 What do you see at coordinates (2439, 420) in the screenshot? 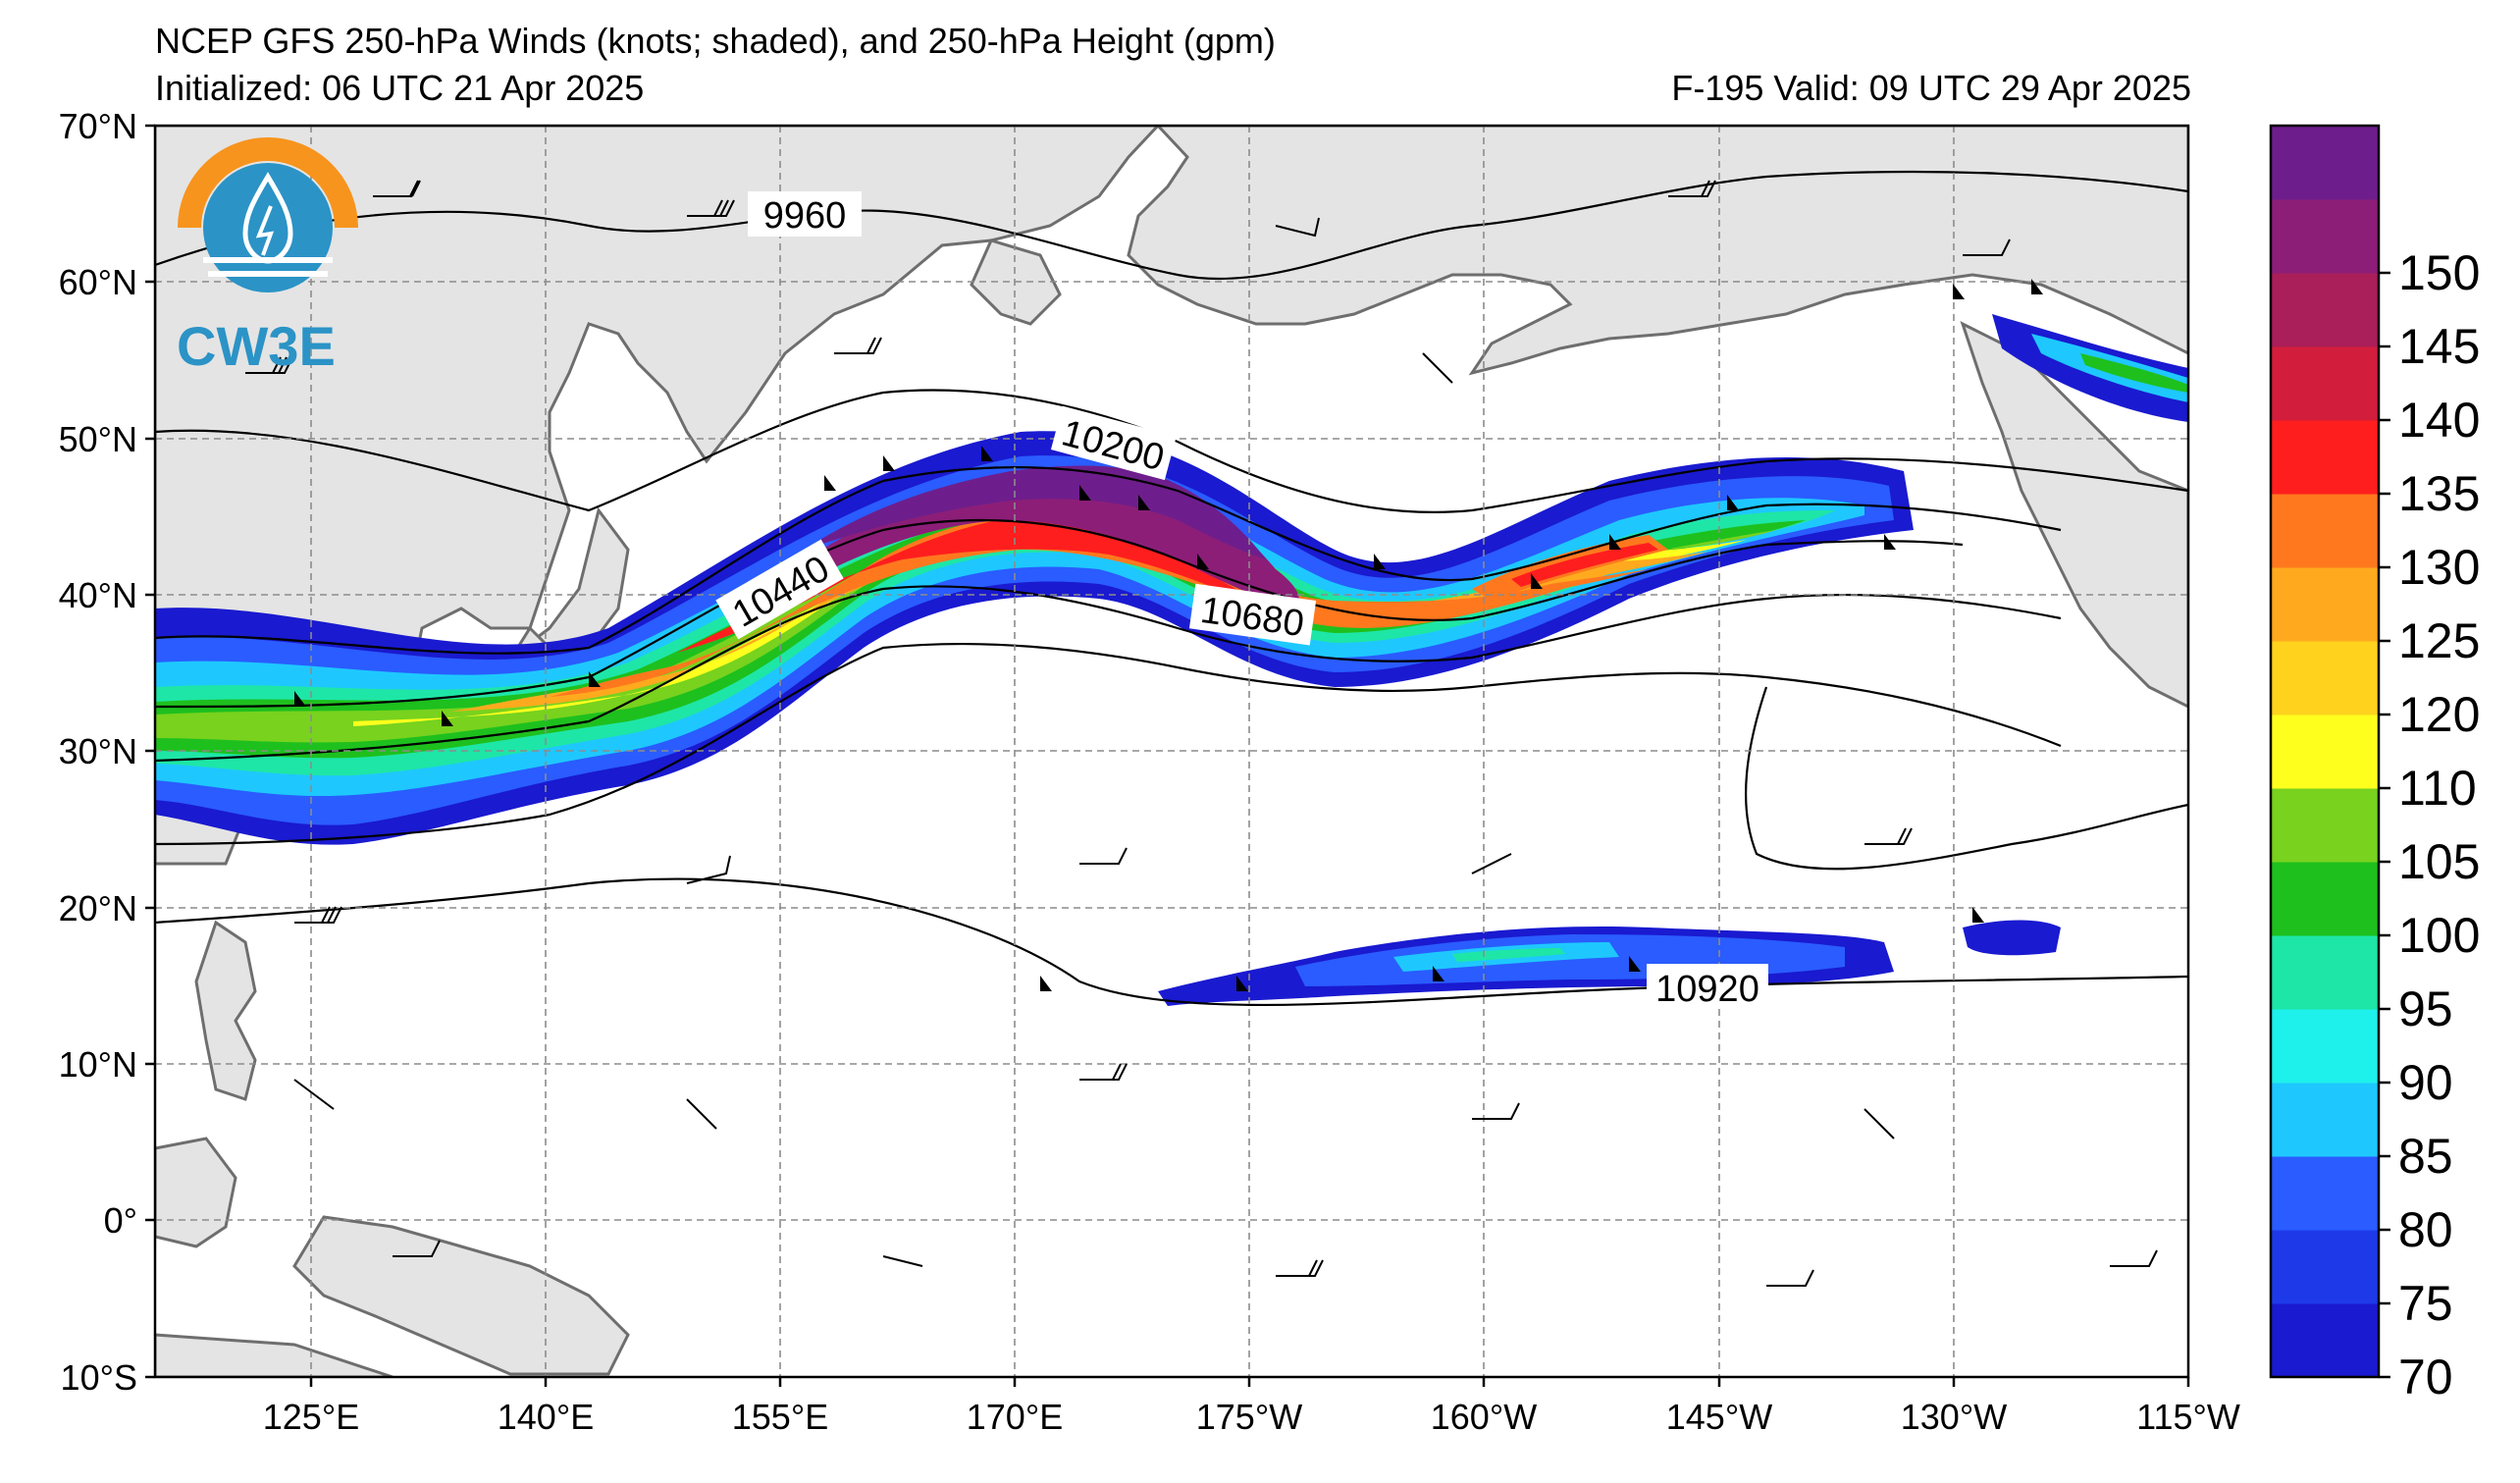
I see `colorbar-tick-label: 140` at bounding box center [2439, 420].